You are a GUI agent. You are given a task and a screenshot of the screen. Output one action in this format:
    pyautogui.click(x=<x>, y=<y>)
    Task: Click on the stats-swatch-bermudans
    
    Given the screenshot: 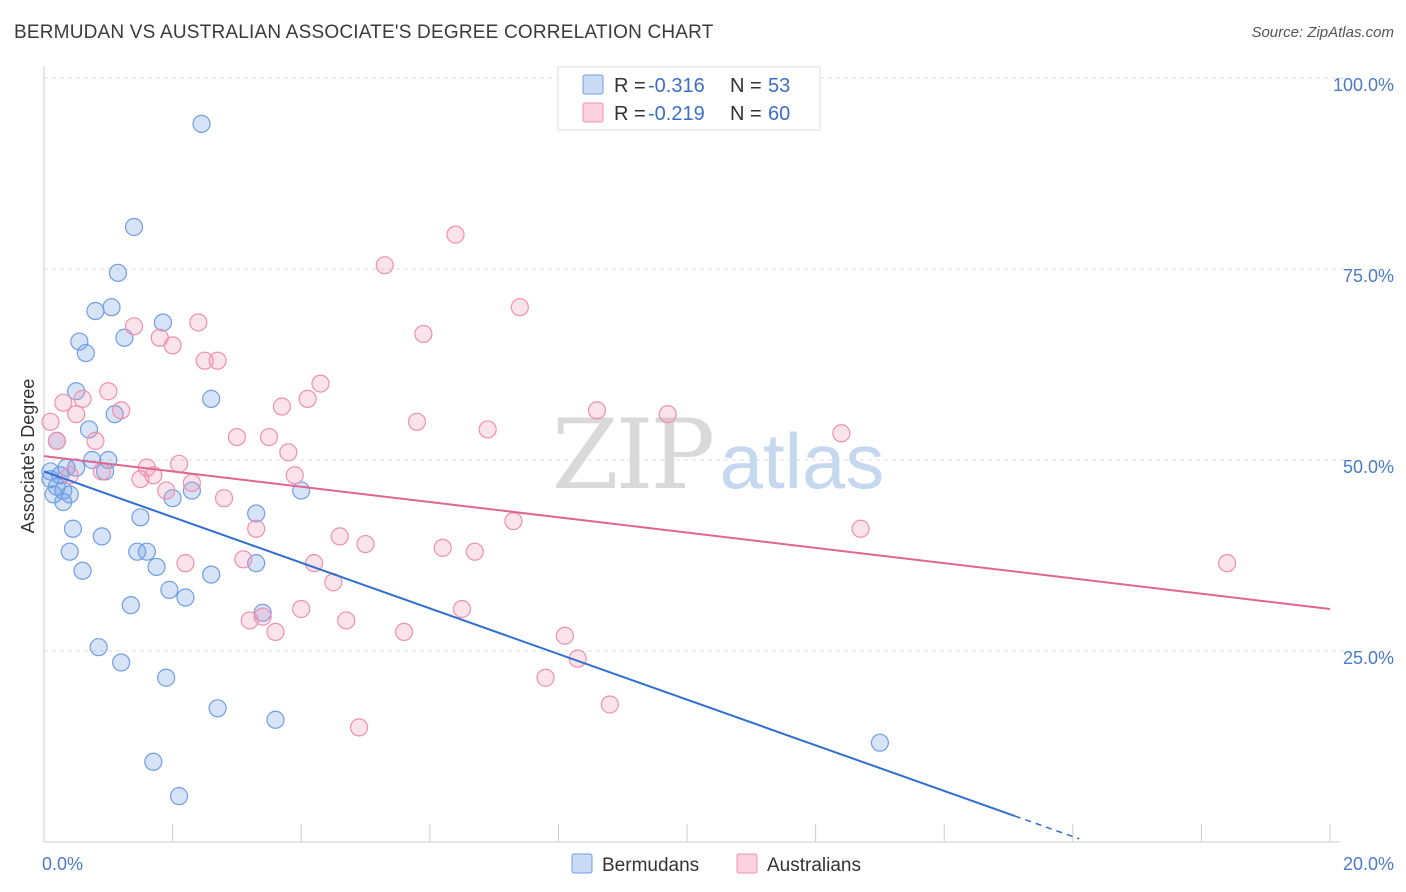 What is the action you would take?
    pyautogui.click(x=593, y=84)
    